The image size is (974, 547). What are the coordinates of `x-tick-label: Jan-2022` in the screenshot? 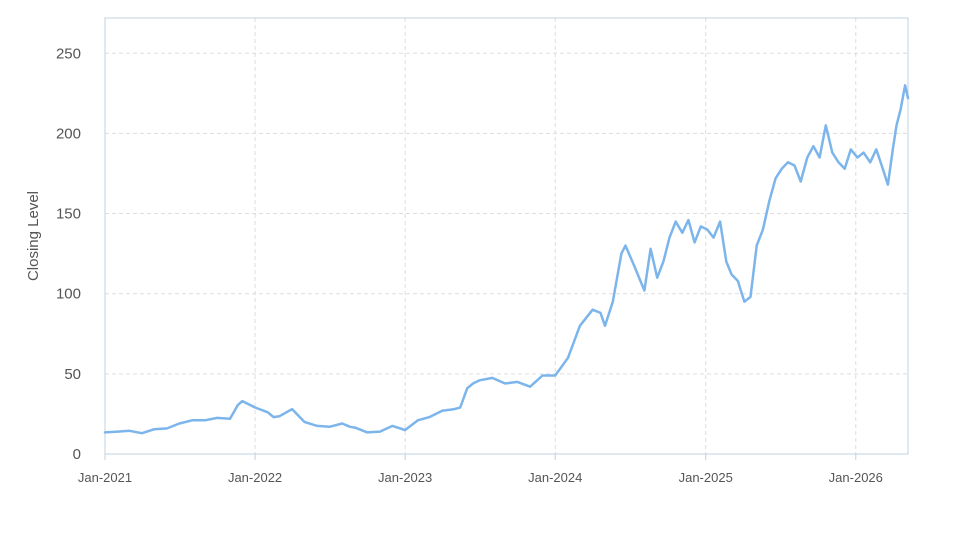 It's located at (255, 477).